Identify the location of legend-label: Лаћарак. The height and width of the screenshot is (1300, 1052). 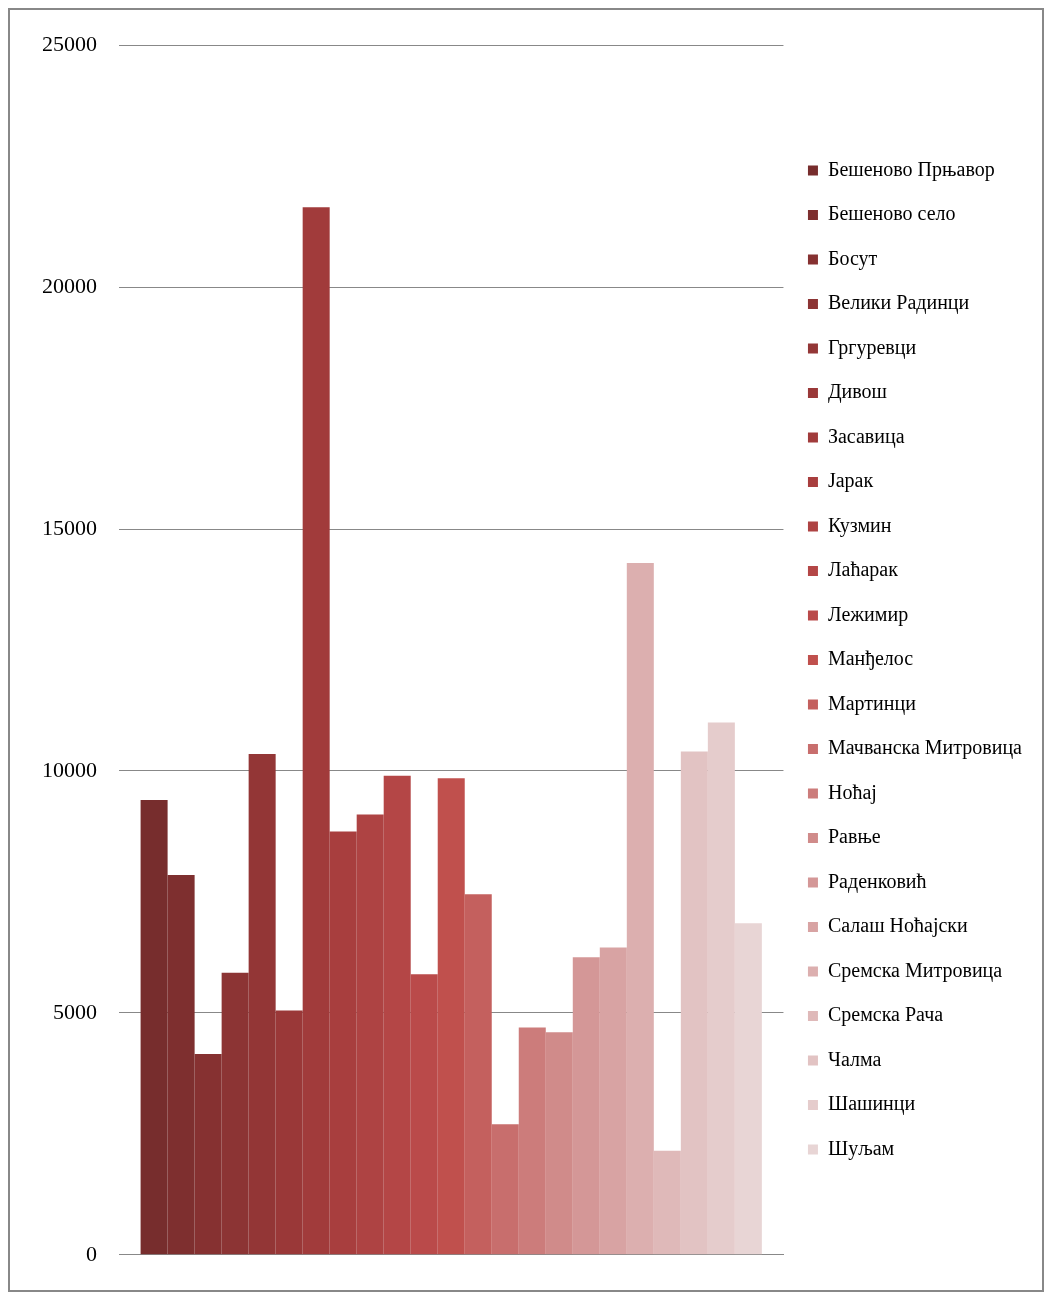
(863, 570).